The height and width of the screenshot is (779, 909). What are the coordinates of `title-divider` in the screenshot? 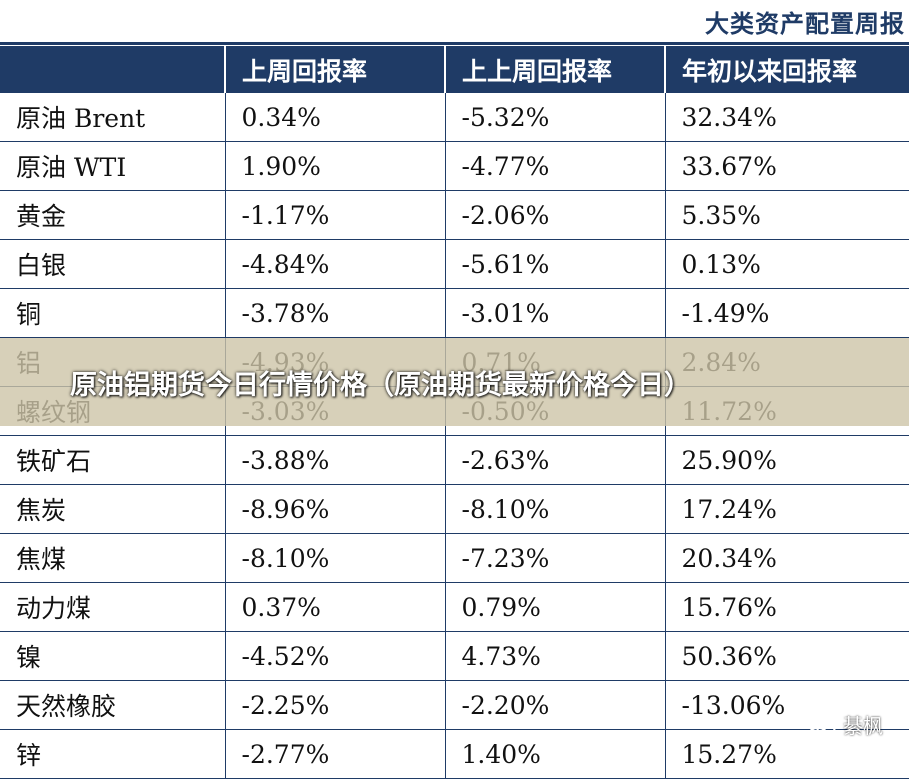 It's located at (454, 43).